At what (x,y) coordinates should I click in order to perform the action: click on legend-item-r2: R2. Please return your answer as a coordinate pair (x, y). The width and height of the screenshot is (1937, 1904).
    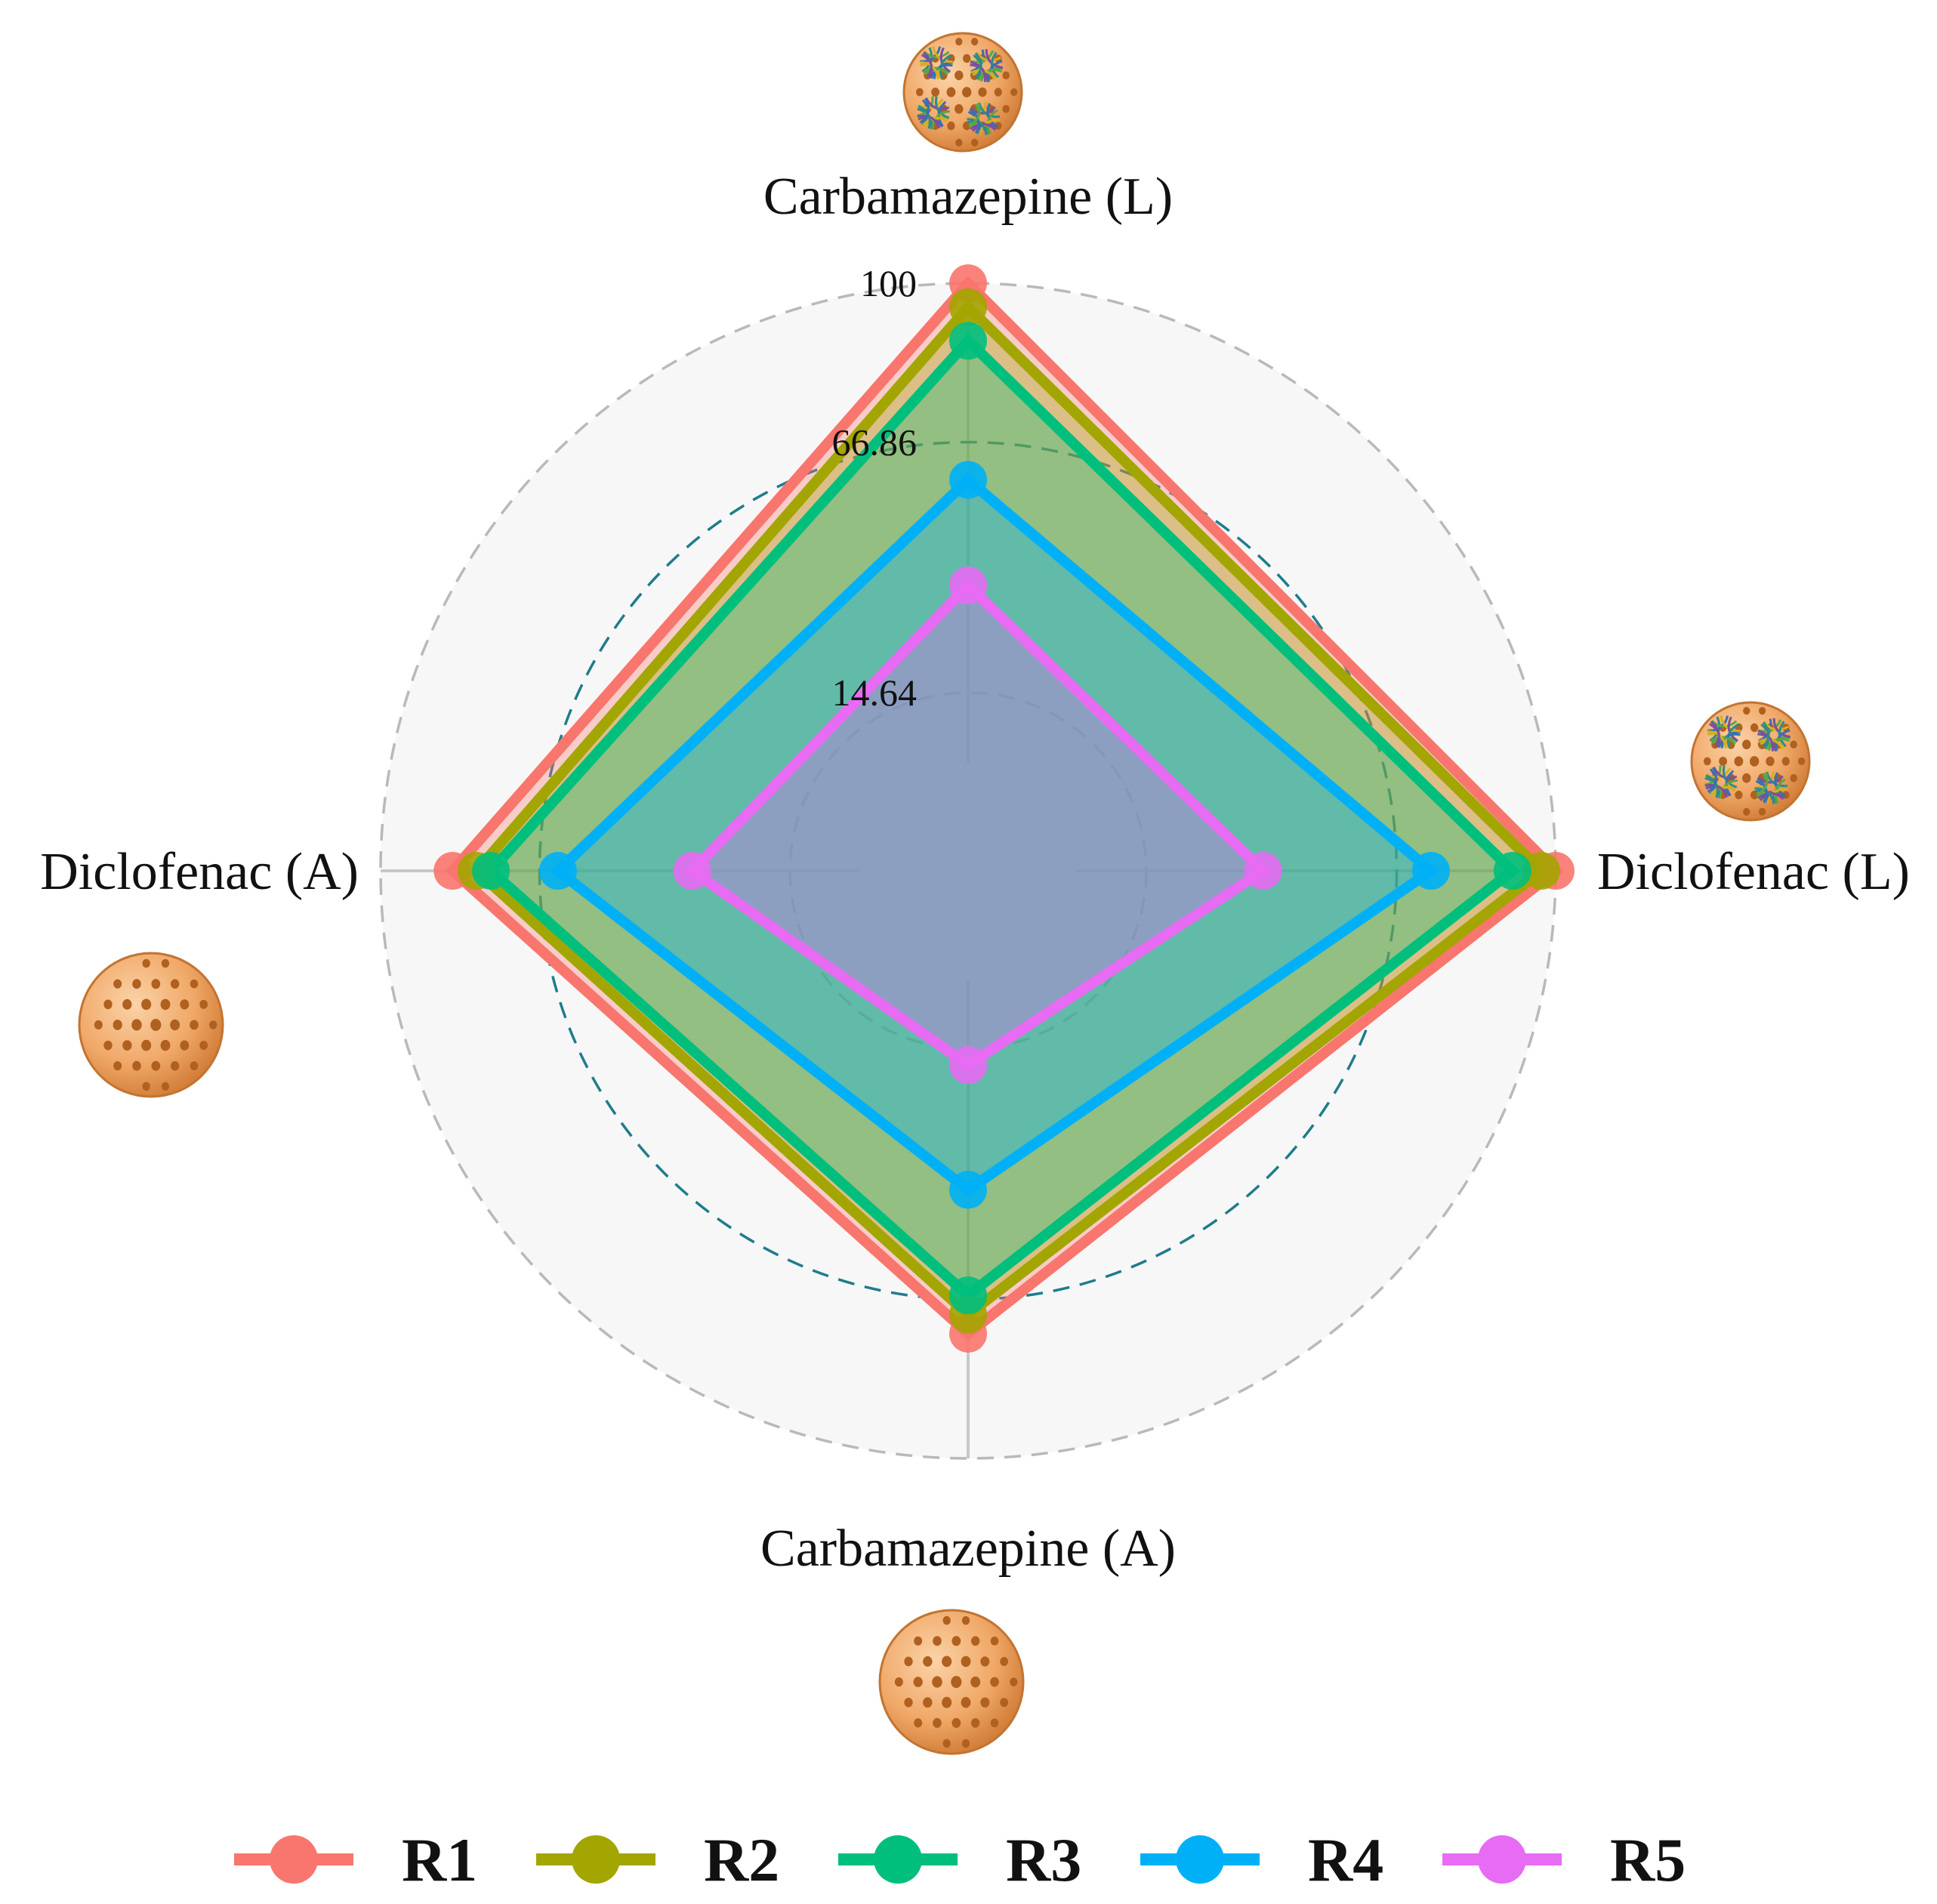
    Looking at the image, I should click on (657, 1859).